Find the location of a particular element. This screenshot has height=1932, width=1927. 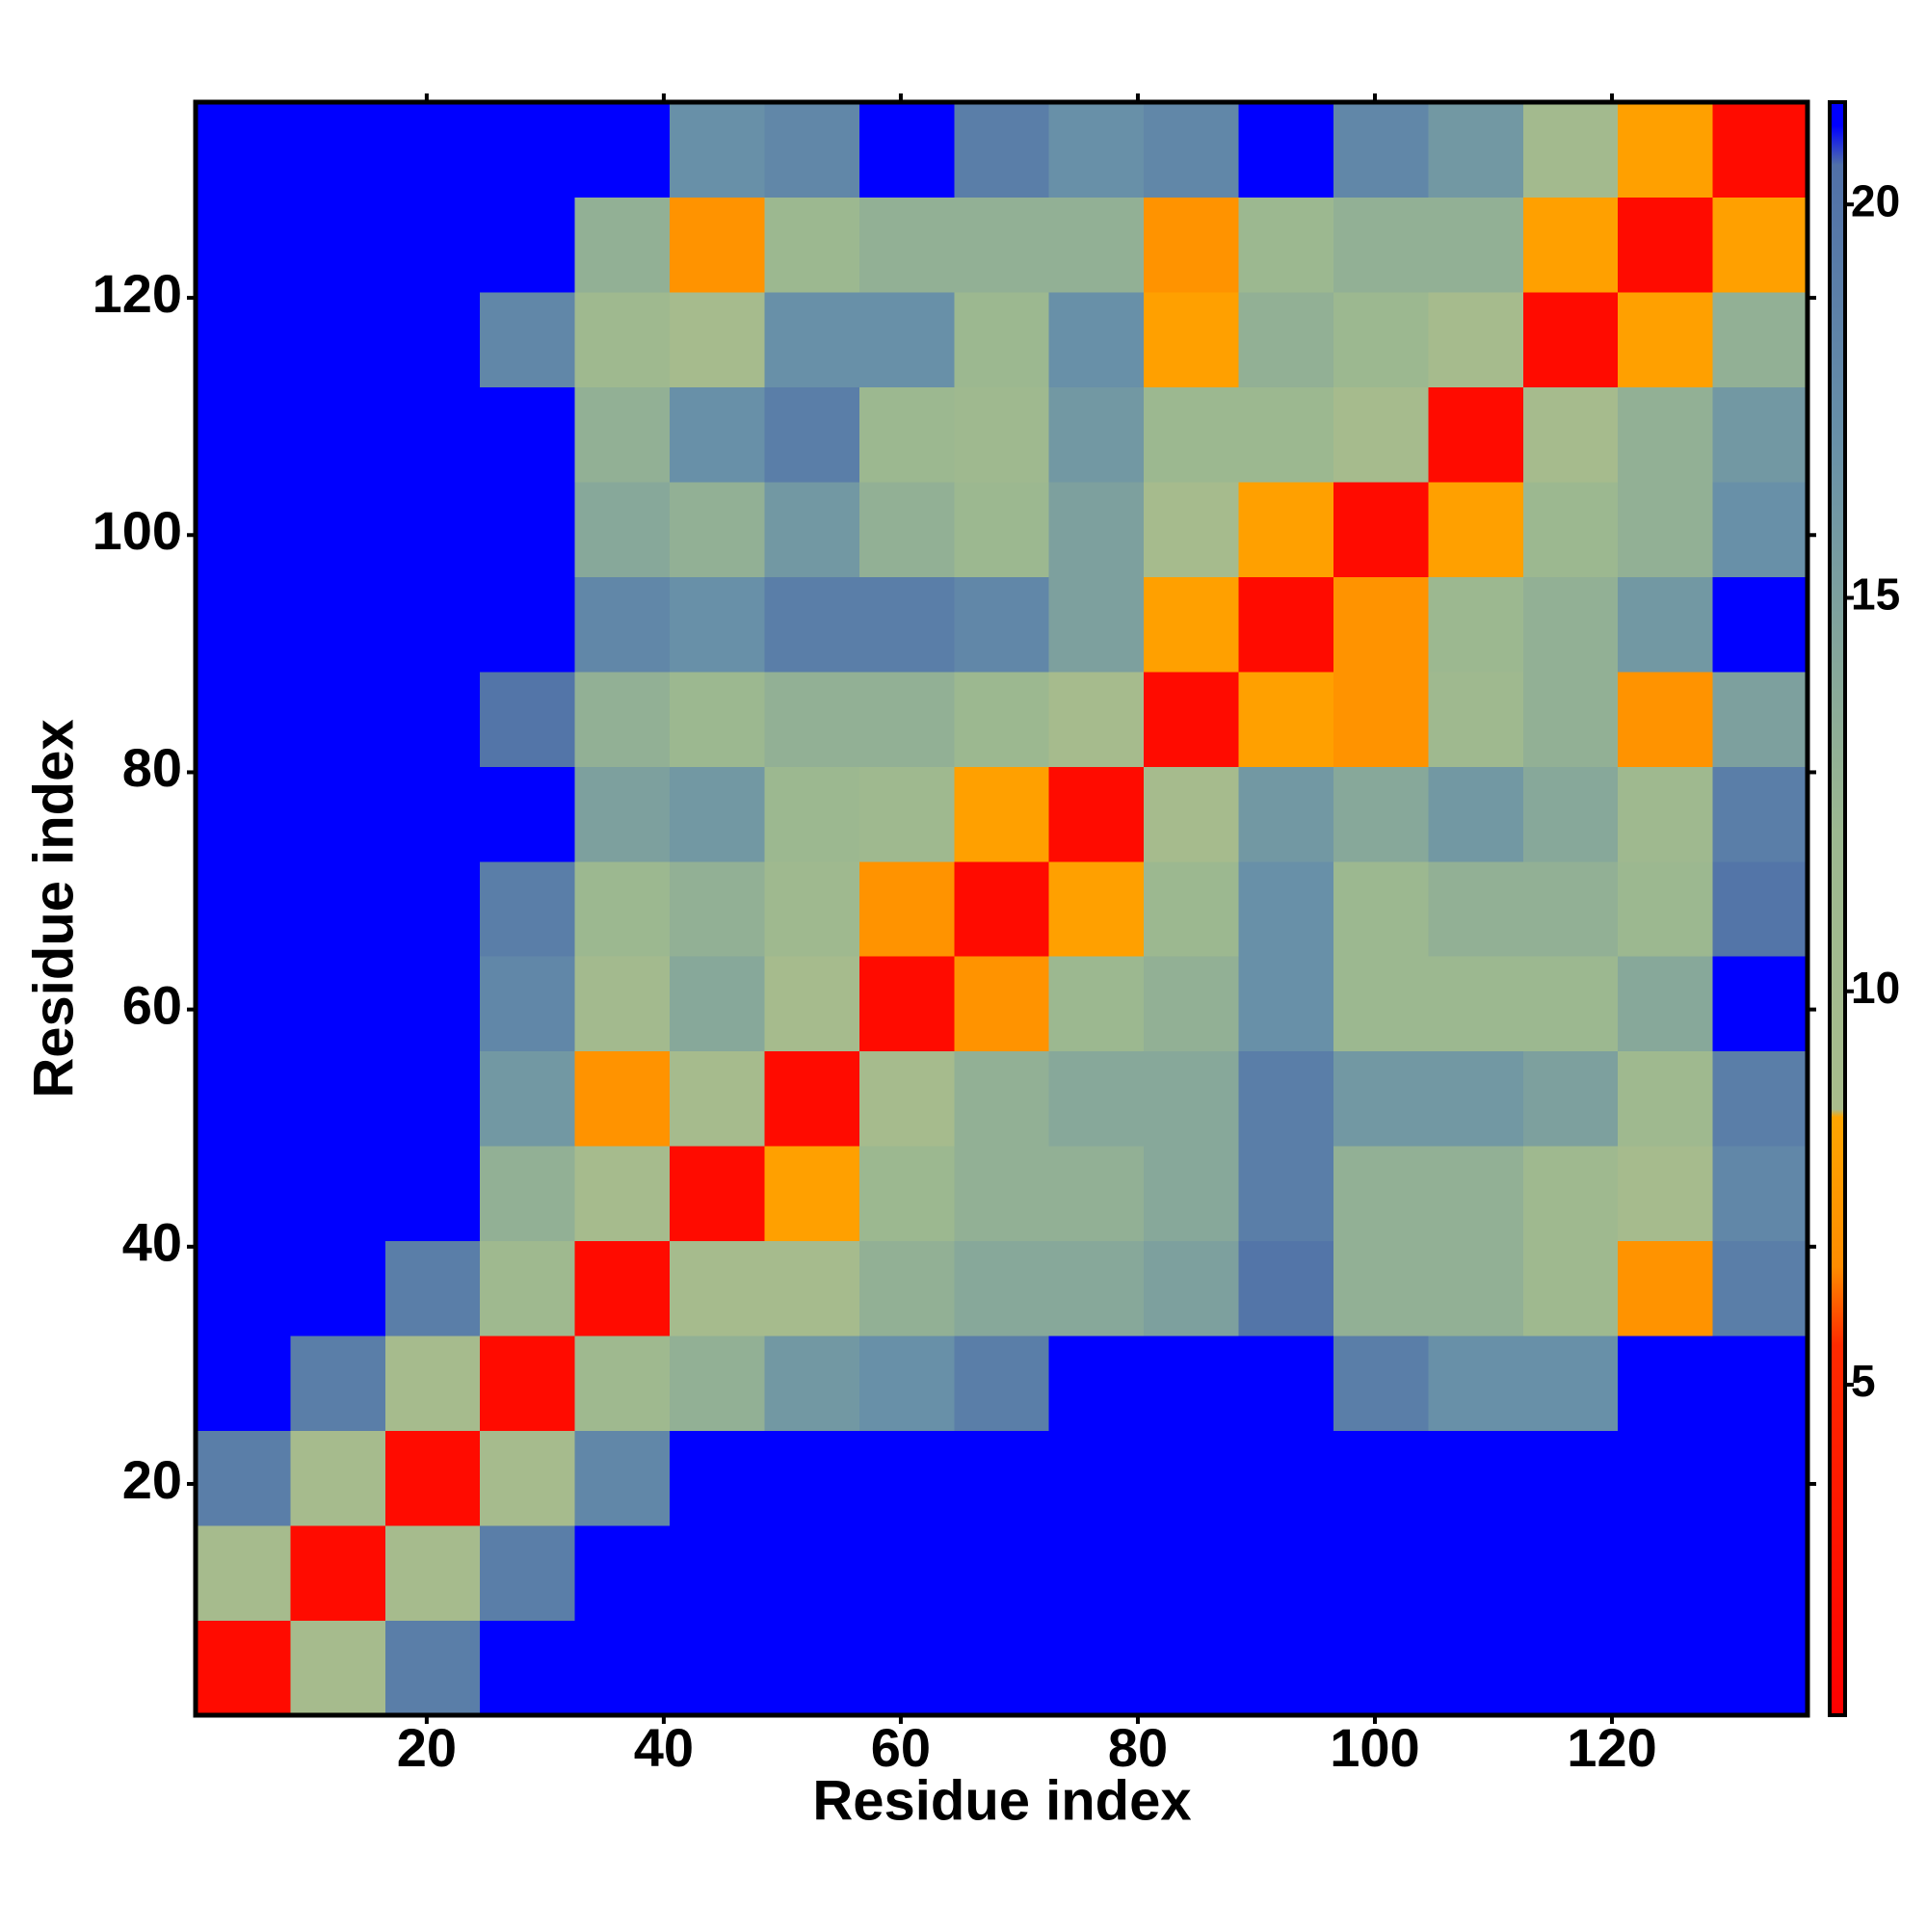

y-tick-label: 20 is located at coordinates (152, 1479).